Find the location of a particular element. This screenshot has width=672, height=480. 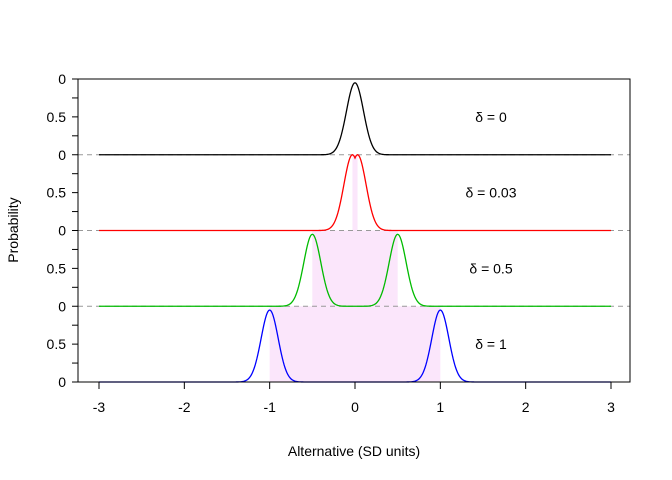

x-tick-label: -2 is located at coordinates (184, 407).